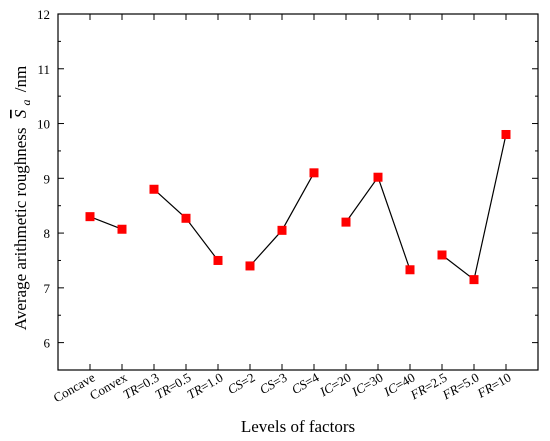 This screenshot has width=550, height=441. Describe the element at coordinates (47, 233) in the screenshot. I see `y-tick-label: 8` at that location.